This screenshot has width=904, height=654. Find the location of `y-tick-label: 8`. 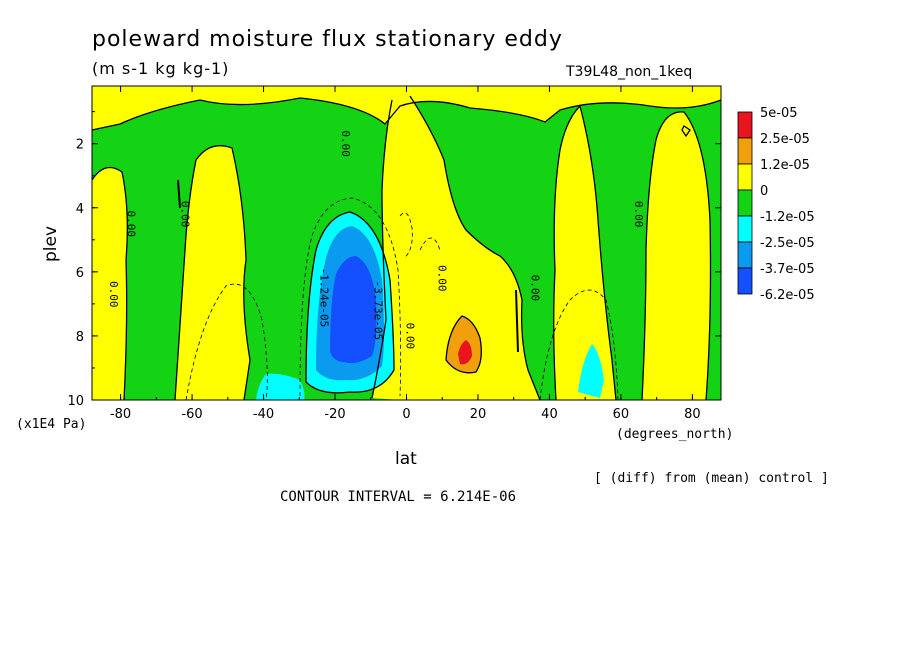

y-tick-label: 8 is located at coordinates (80, 337).